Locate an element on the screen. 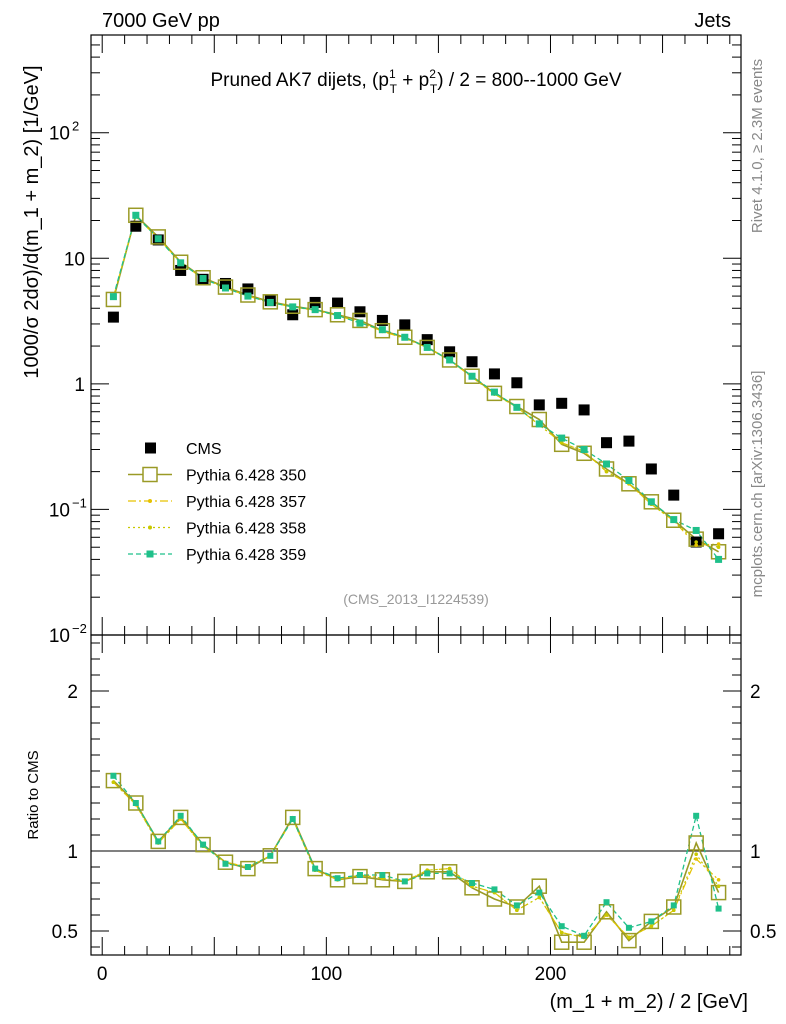 The image size is (786, 1024). title-sup1: 1 is located at coordinates (392, 74).